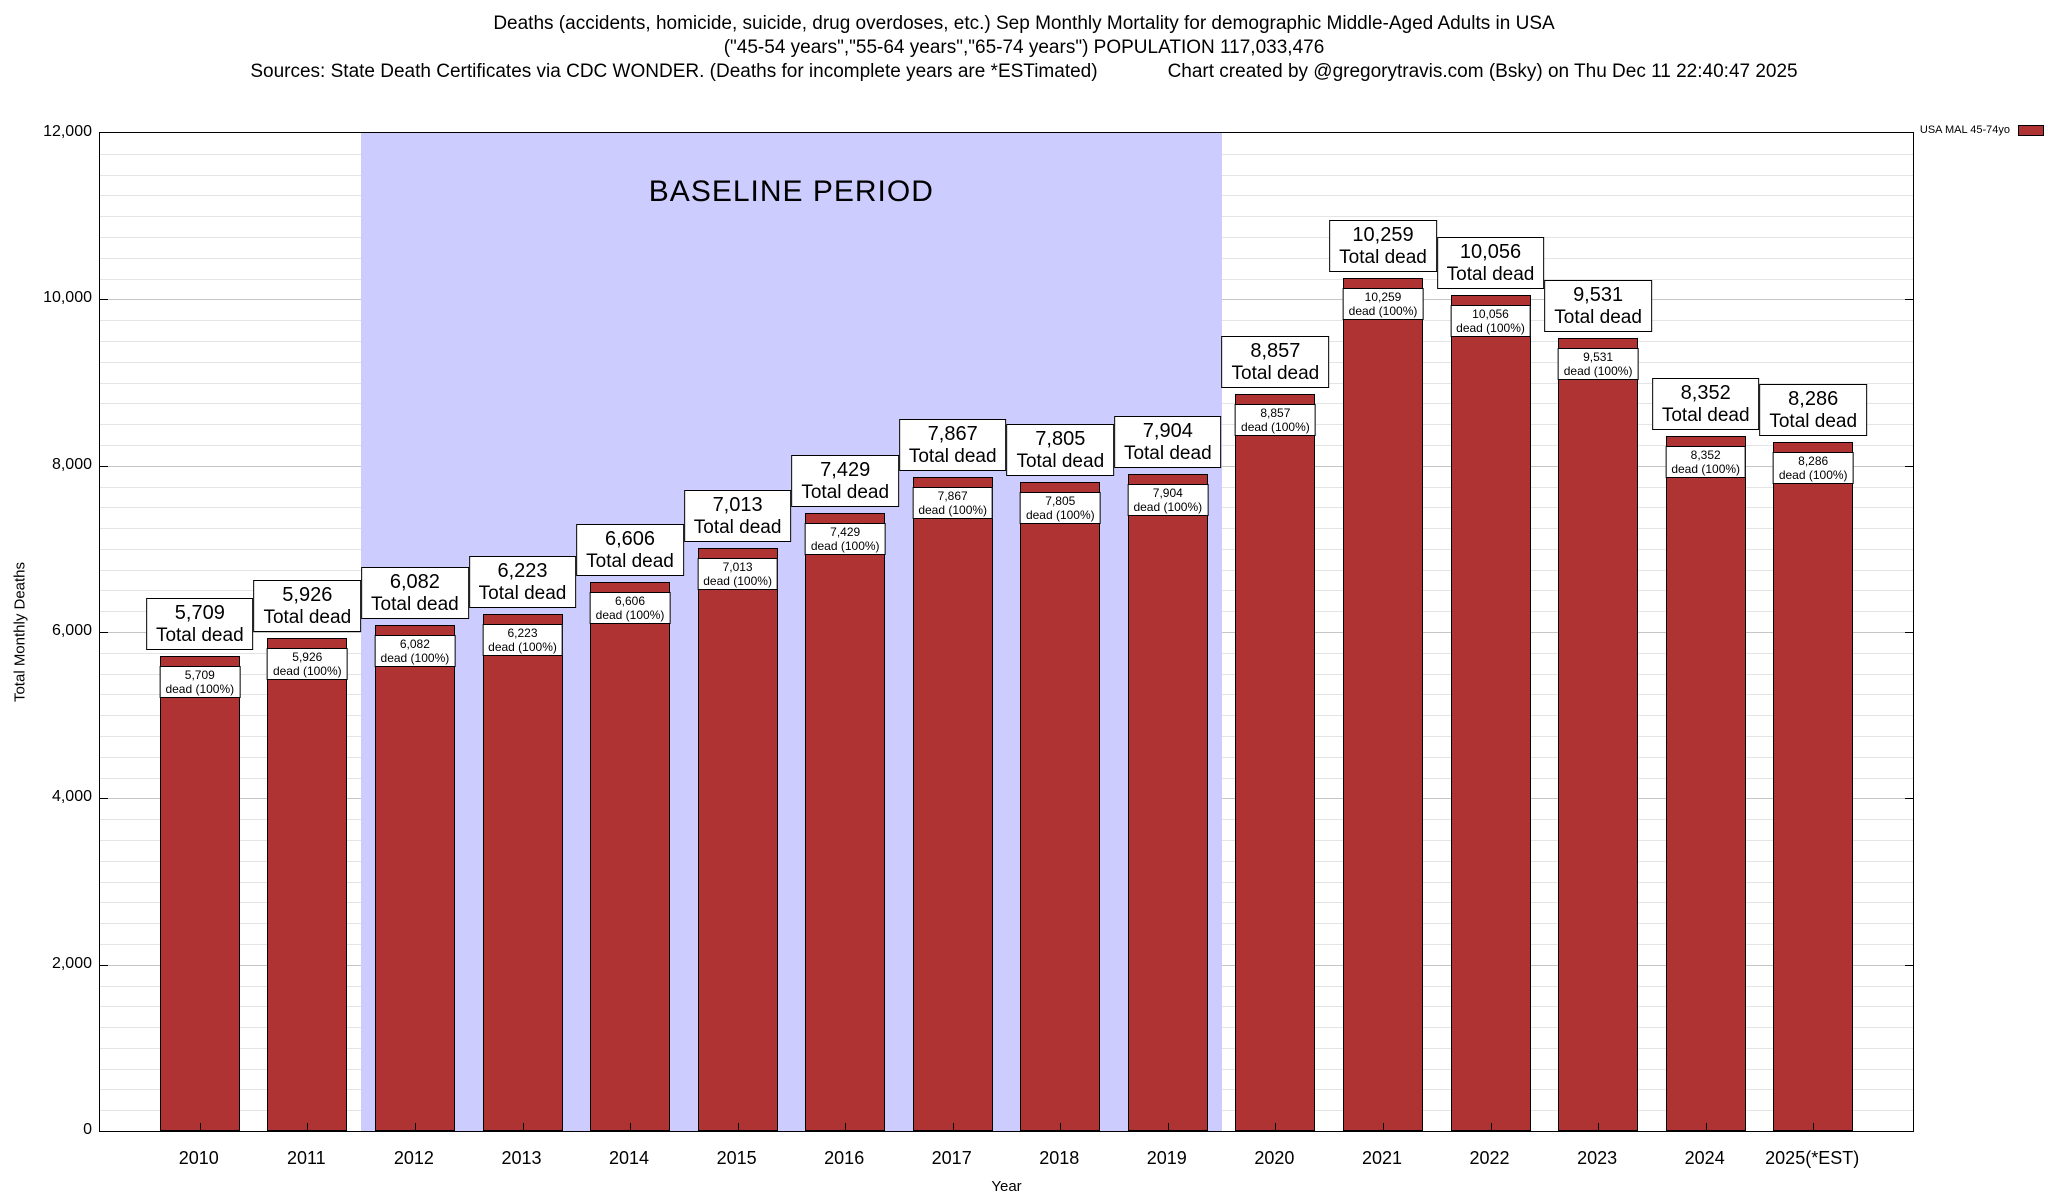 This screenshot has width=2048, height=1200. I want to click on x-tick-label: 2013, so click(521, 1158).